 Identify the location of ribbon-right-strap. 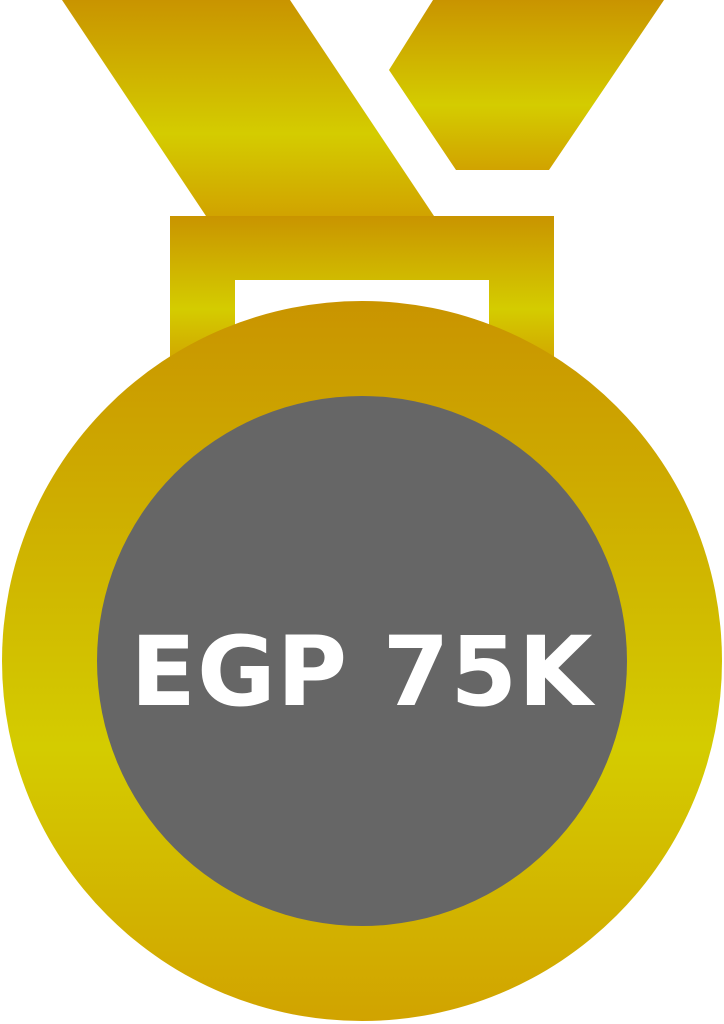
(526, 85).